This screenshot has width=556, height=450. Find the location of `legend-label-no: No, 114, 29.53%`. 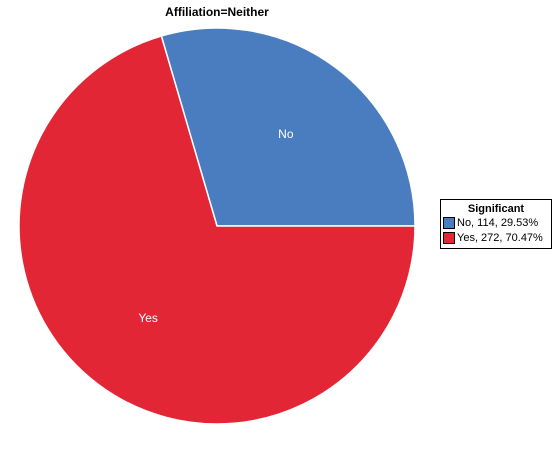

legend-label-no: No, 114, 29.53% is located at coordinates (498, 222).